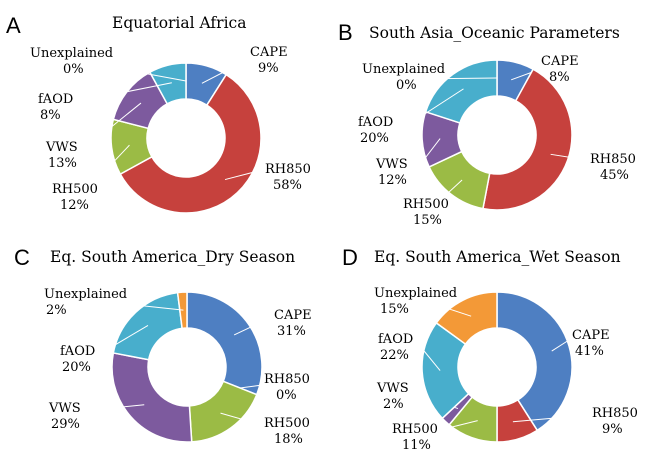  I want to click on panel-letter: D, so click(350, 257).